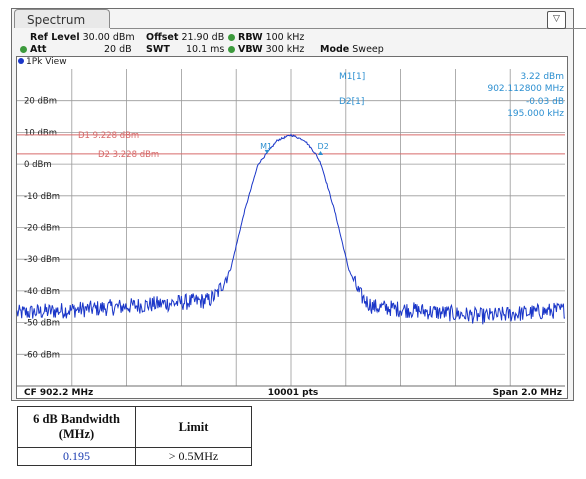 Image resolution: width=586 pixels, height=479 pixels. What do you see at coordinates (162, 37) in the screenshot?
I see `offset-label: Offset` at bounding box center [162, 37].